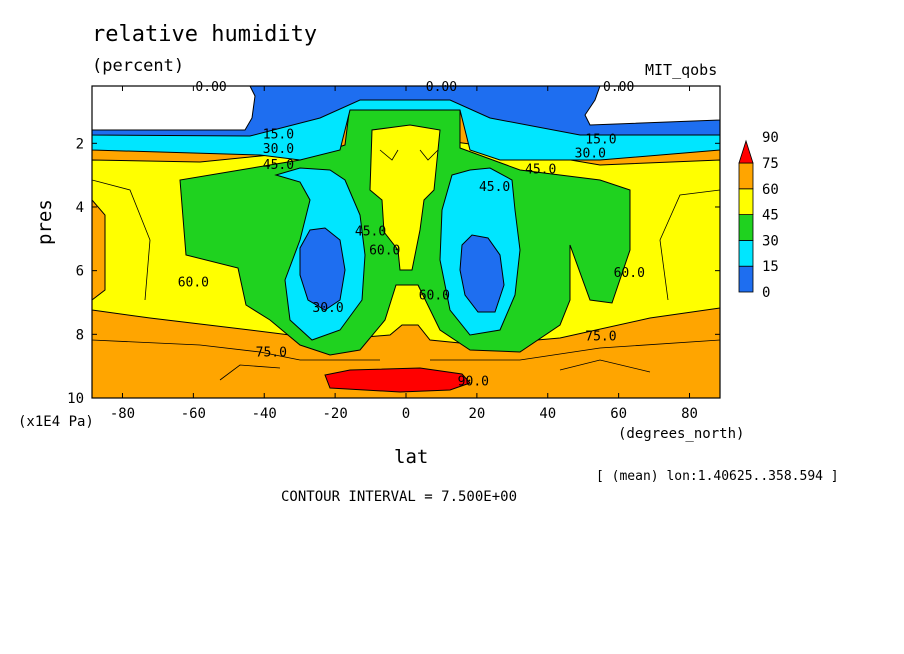  Describe the element at coordinates (547, 414) in the screenshot. I see `x-tick-label: 40` at that location.